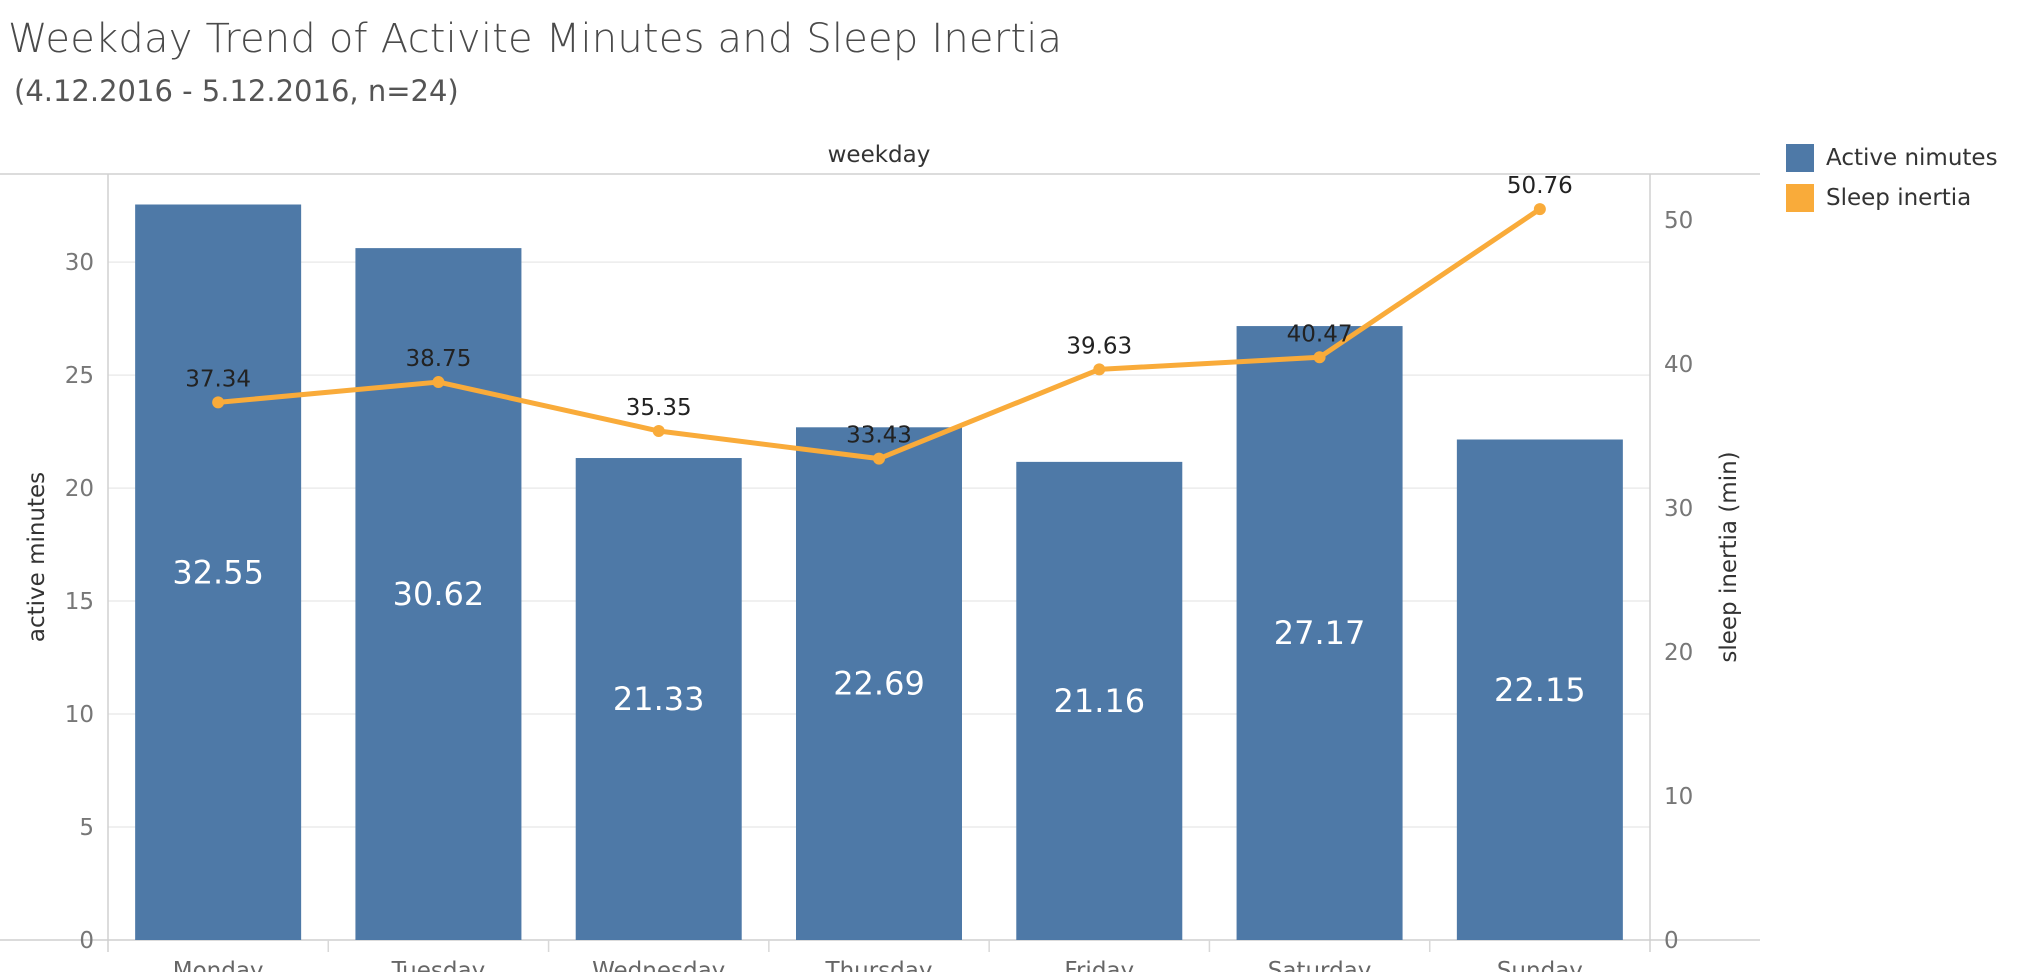 The image size is (2038, 972). I want to click on legend: Active nimutes Sleep inertia, so click(1892, 178).